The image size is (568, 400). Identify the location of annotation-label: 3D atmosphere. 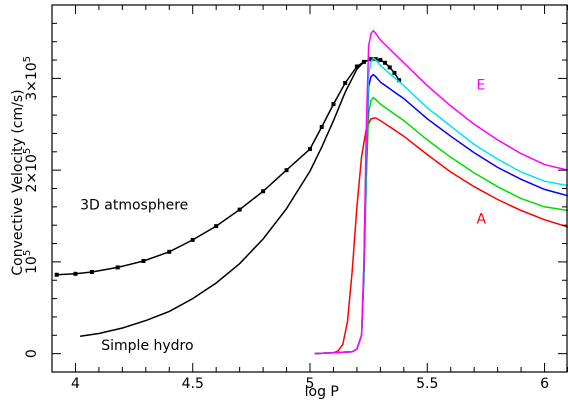
(134, 206).